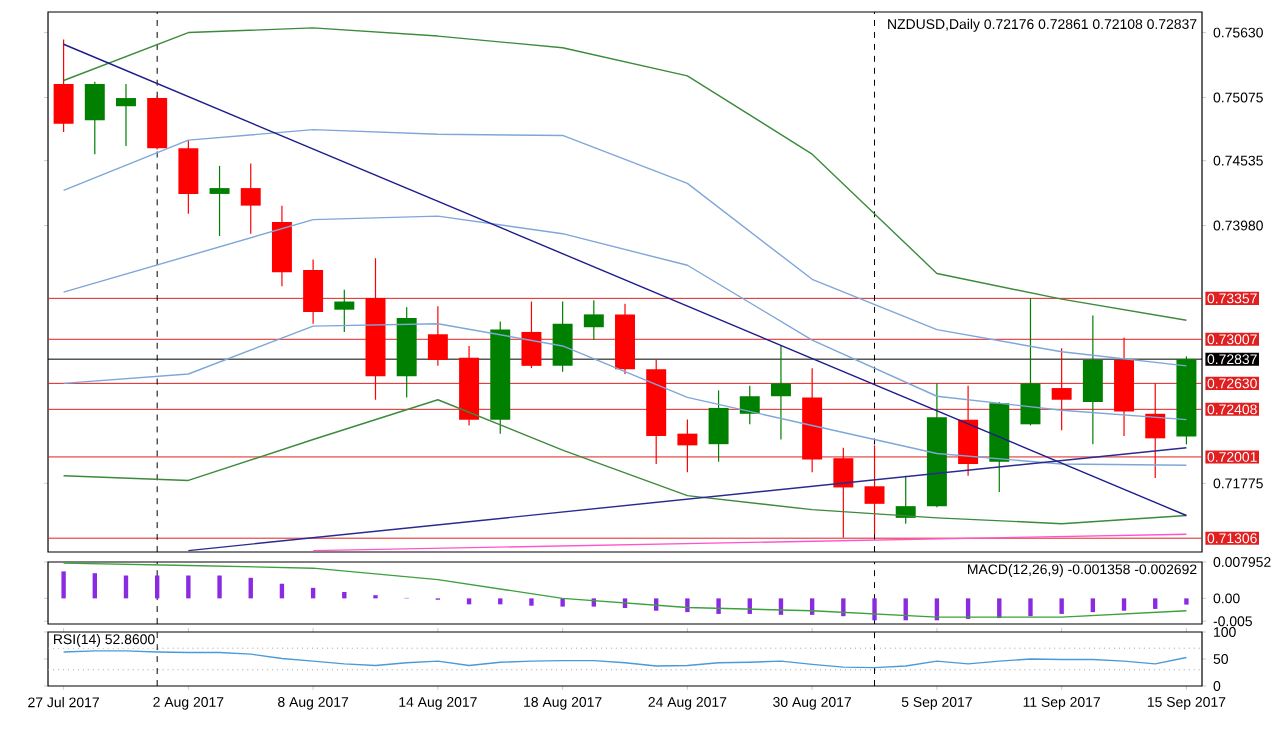 Image resolution: width=1280 pixels, height=732 pixels. I want to click on line-series, so click(625, 659).